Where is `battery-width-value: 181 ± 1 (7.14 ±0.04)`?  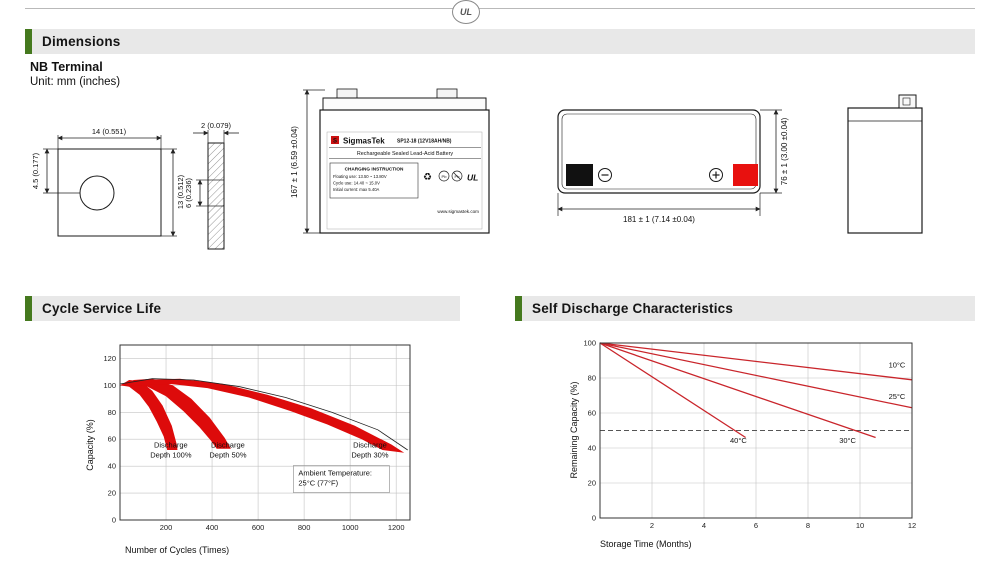 battery-width-value: 181 ± 1 (7.14 ±0.04) is located at coordinates (659, 219).